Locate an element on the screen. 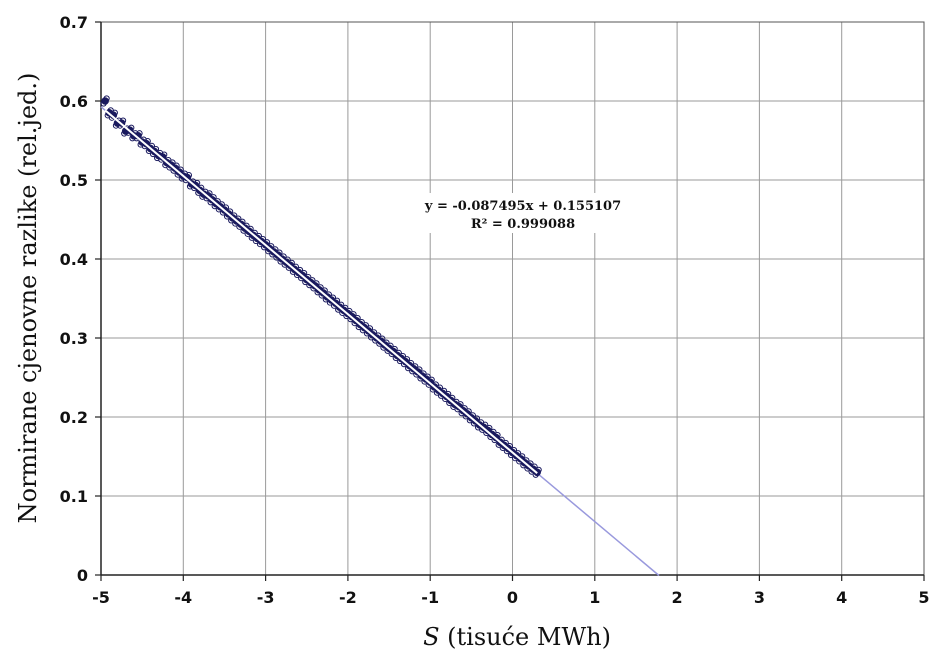  y-tick-label: 0 is located at coordinates (82, 575).